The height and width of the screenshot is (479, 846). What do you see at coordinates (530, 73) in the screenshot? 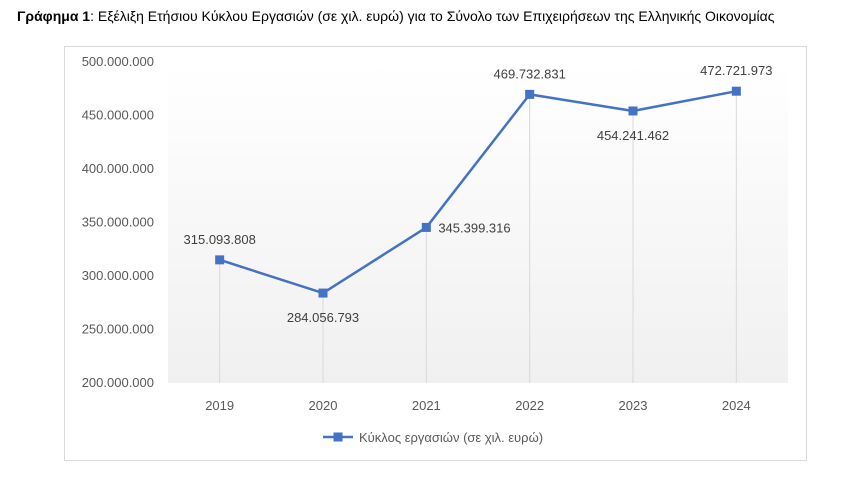
I see `data-label: 469.732.831` at bounding box center [530, 73].